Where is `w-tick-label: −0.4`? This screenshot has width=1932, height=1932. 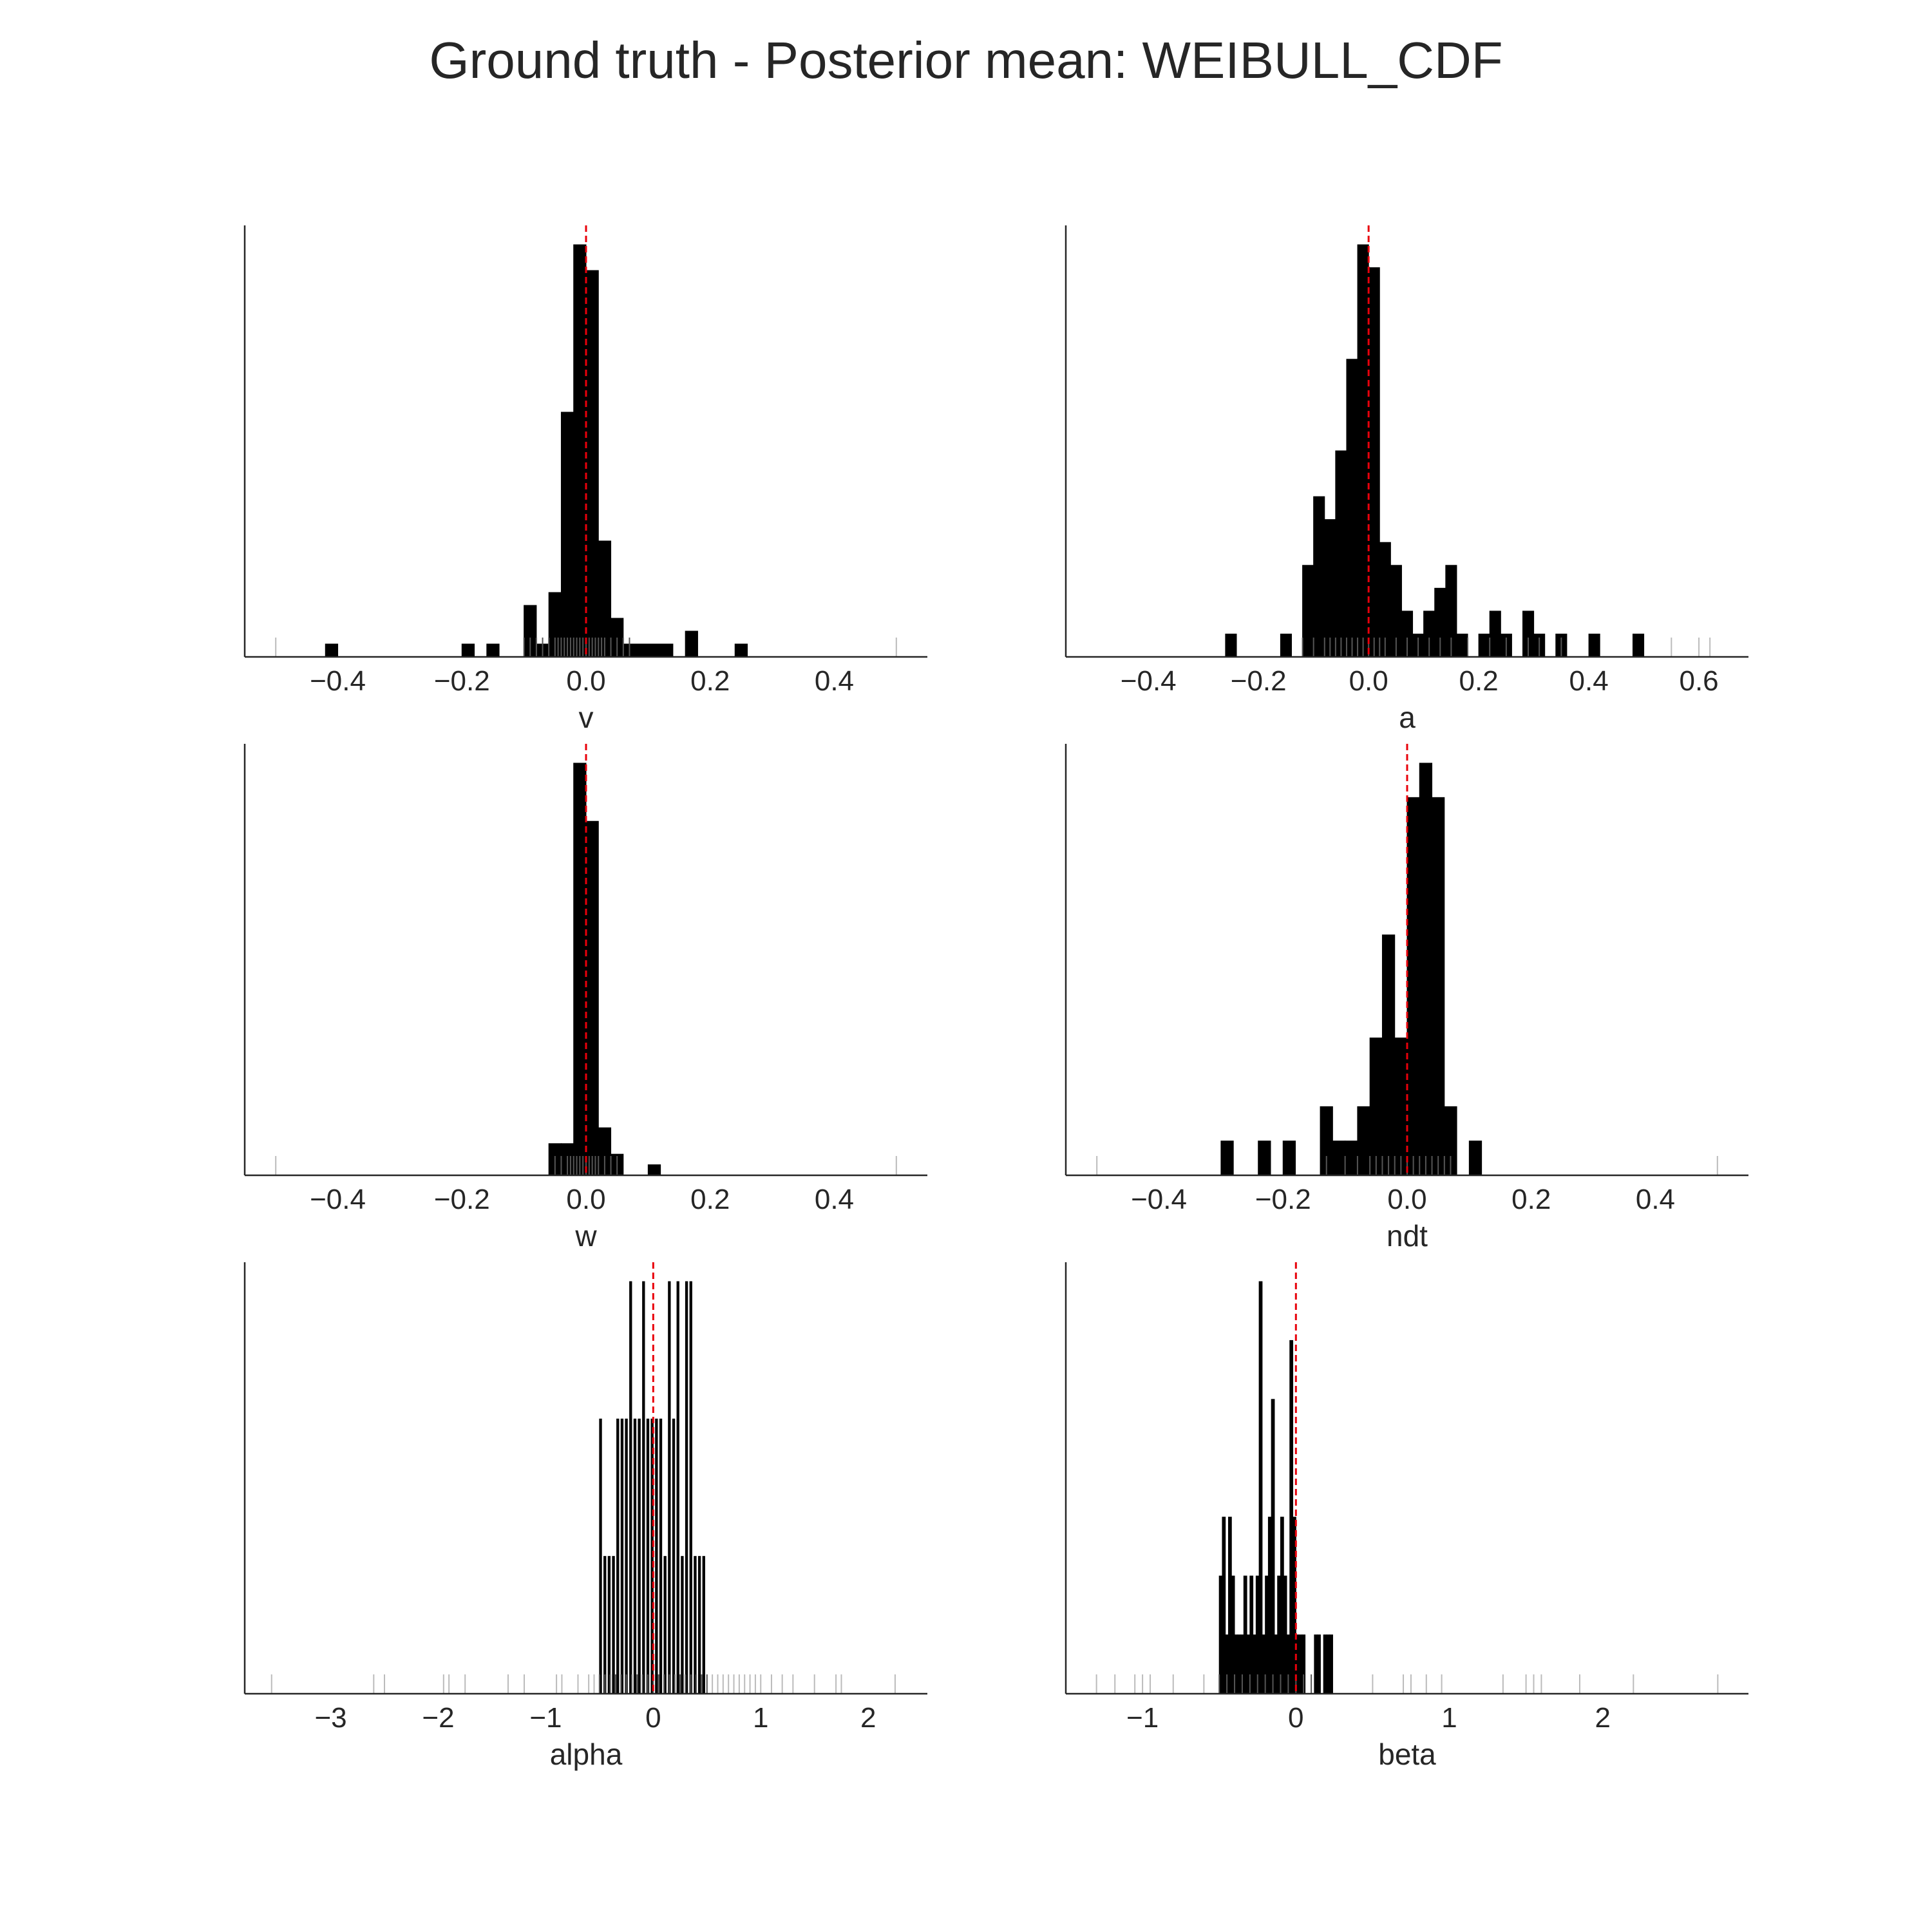 w-tick-label: −0.4 is located at coordinates (338, 1199).